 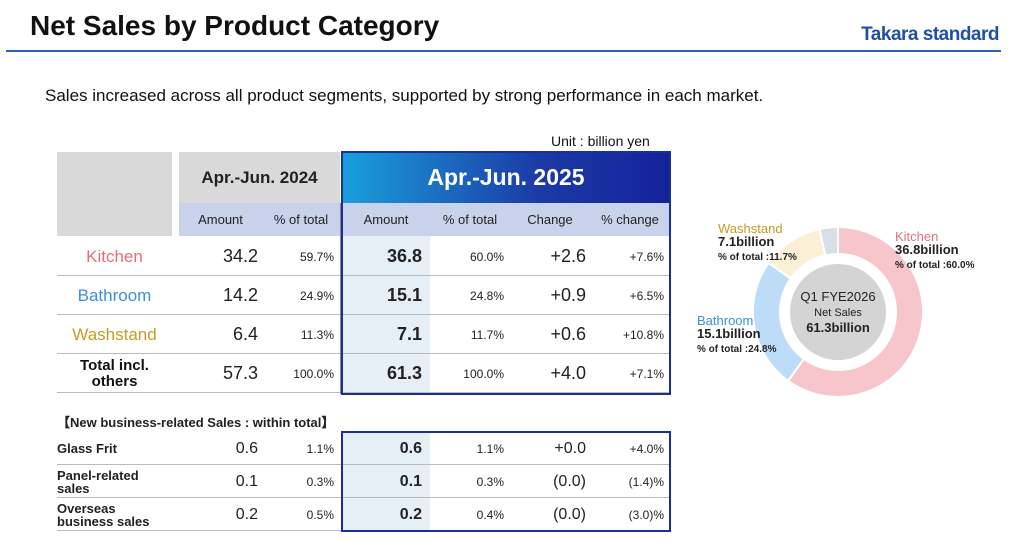 What do you see at coordinates (424, 219) in the screenshot?
I see `col-header-bg` at bounding box center [424, 219].